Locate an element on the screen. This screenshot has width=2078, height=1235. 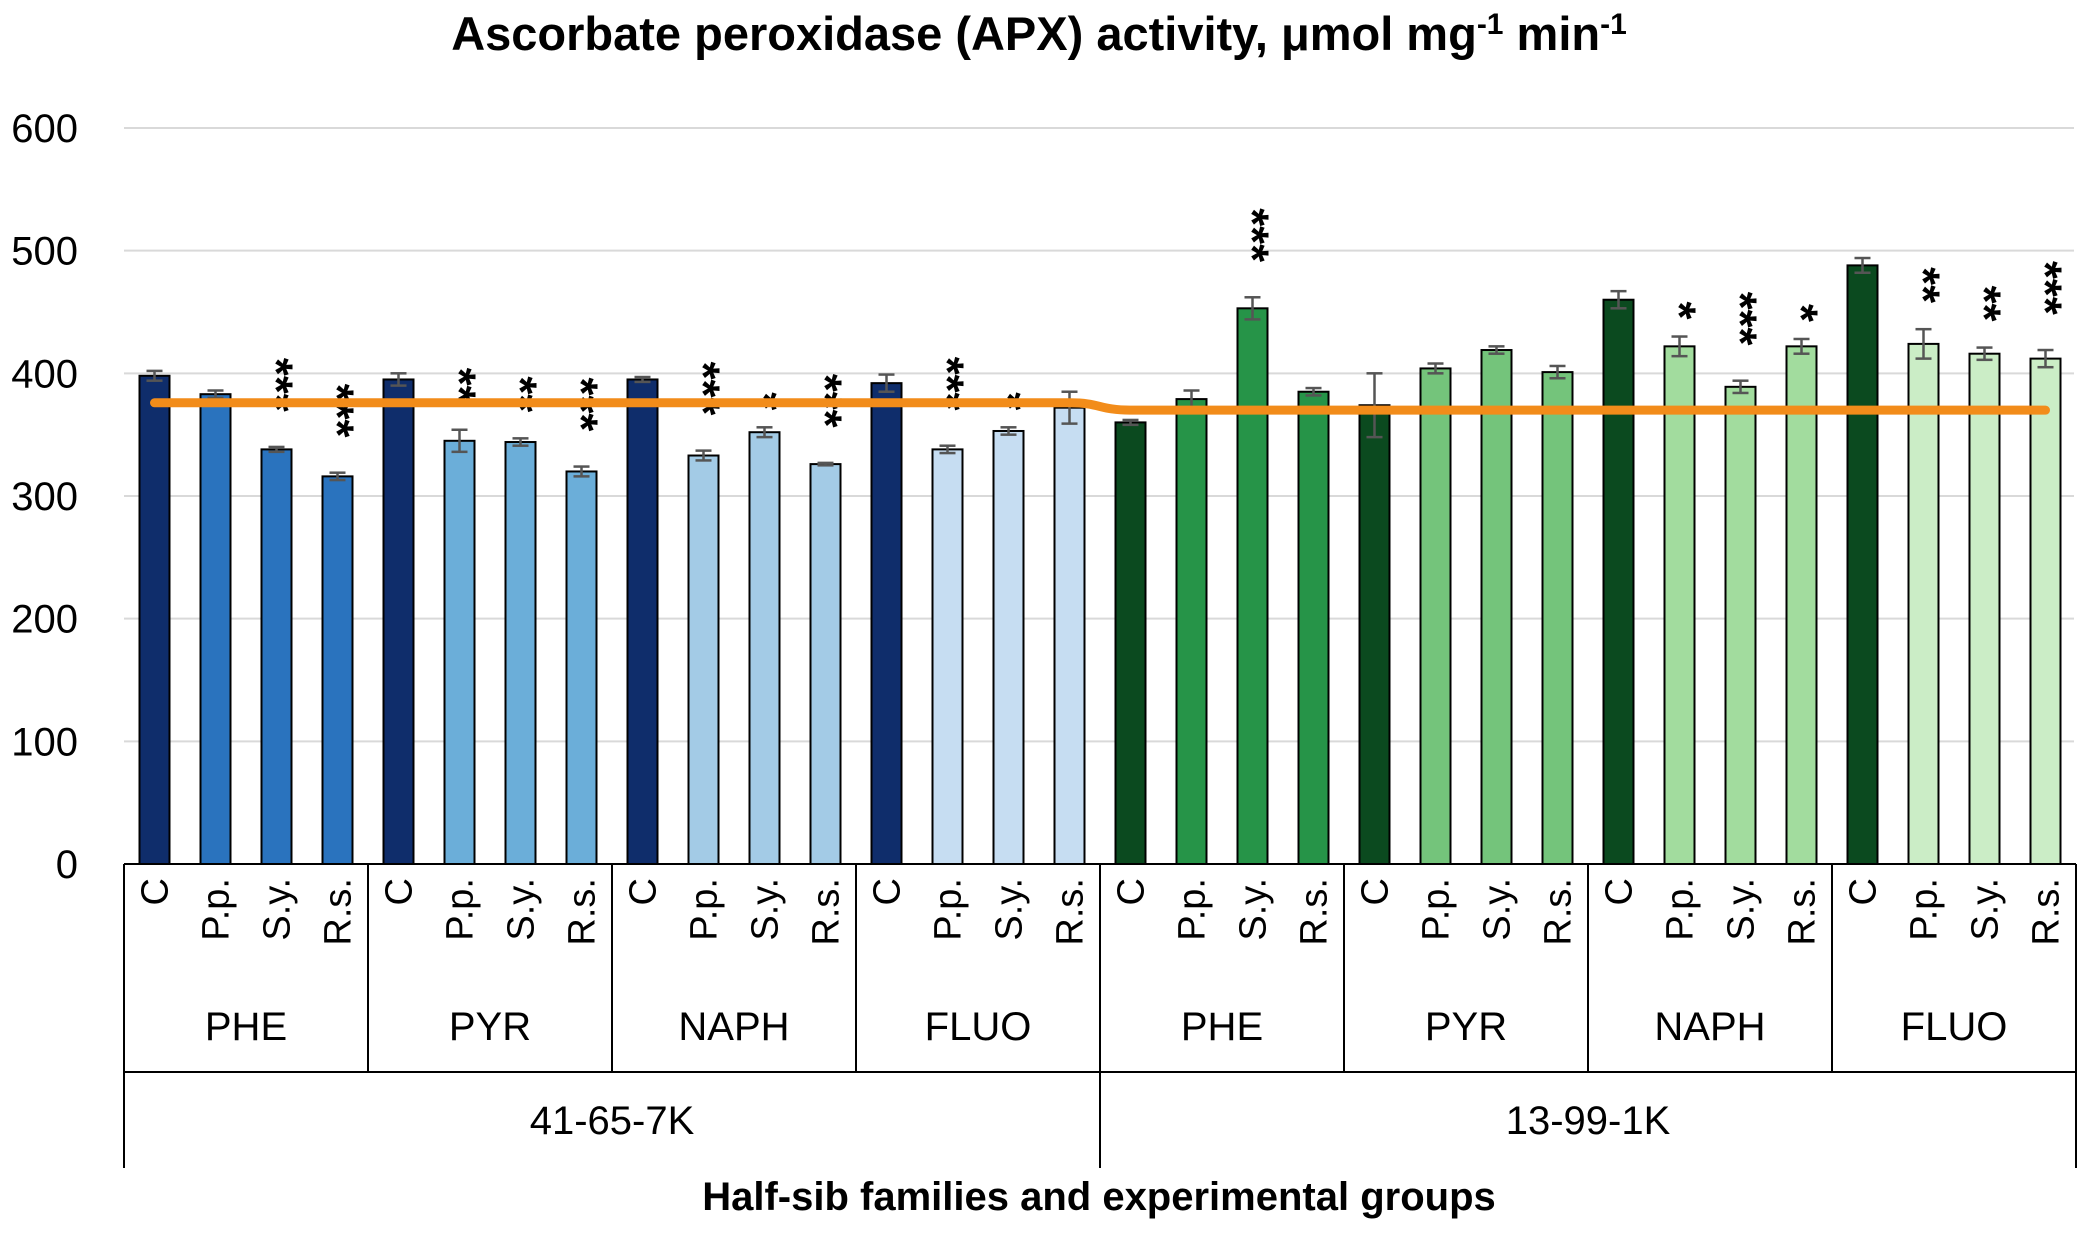
y-tick-label: 400 is located at coordinates (44, 374).